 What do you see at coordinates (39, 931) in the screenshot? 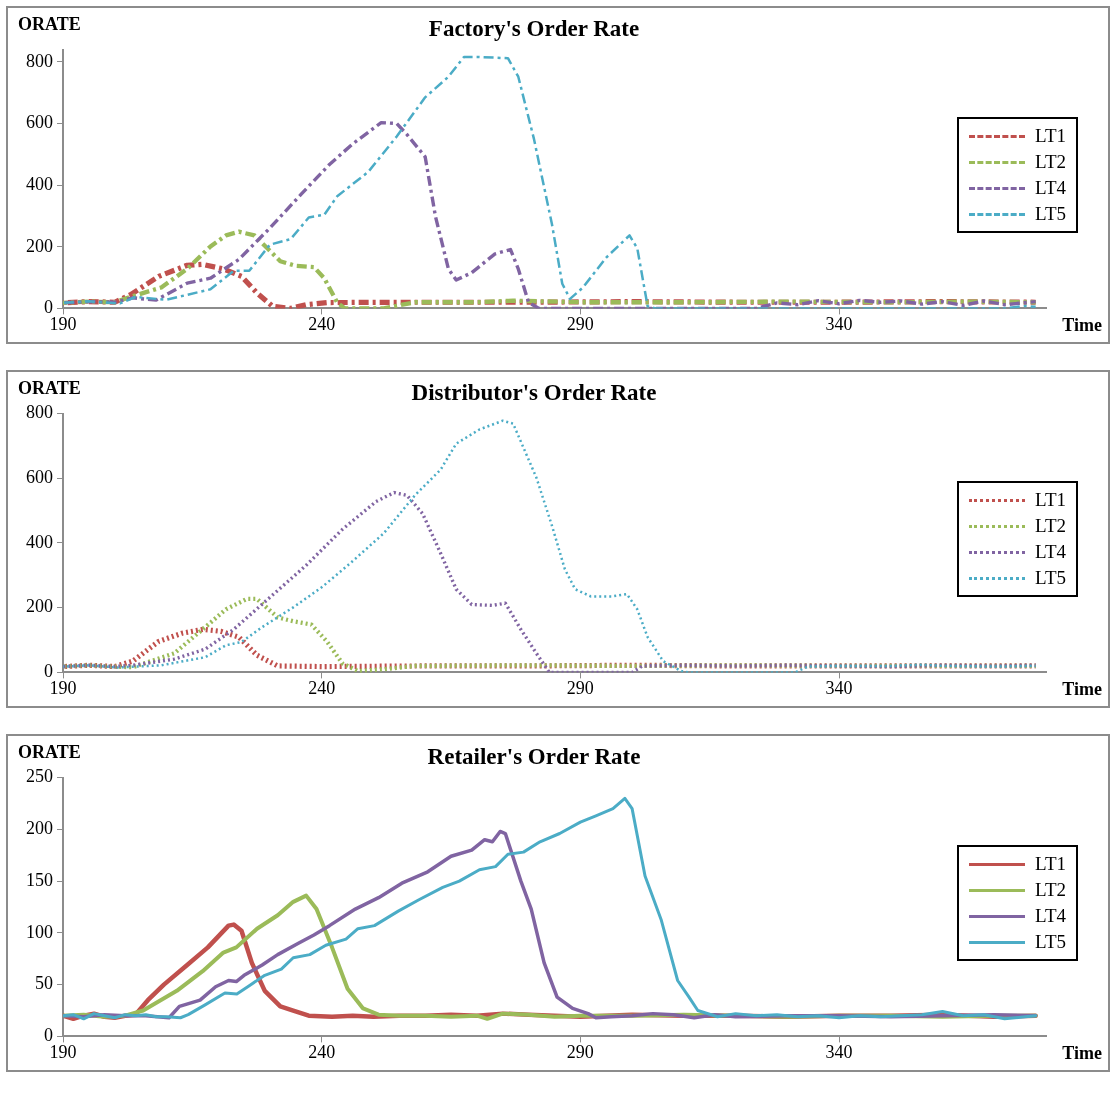
I see `y-tick-label: 100` at bounding box center [39, 931].